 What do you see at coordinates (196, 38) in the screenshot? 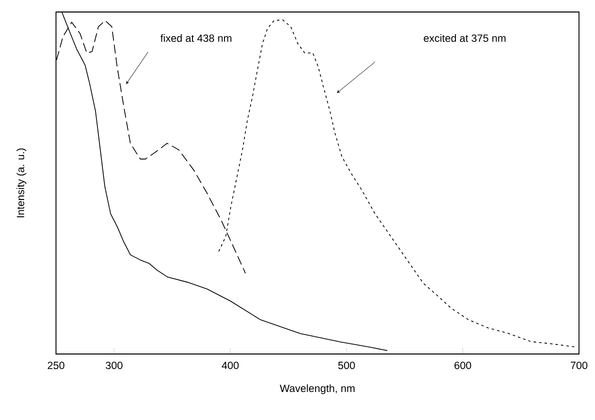
I see `annotation: fixed at 438 nm` at bounding box center [196, 38].